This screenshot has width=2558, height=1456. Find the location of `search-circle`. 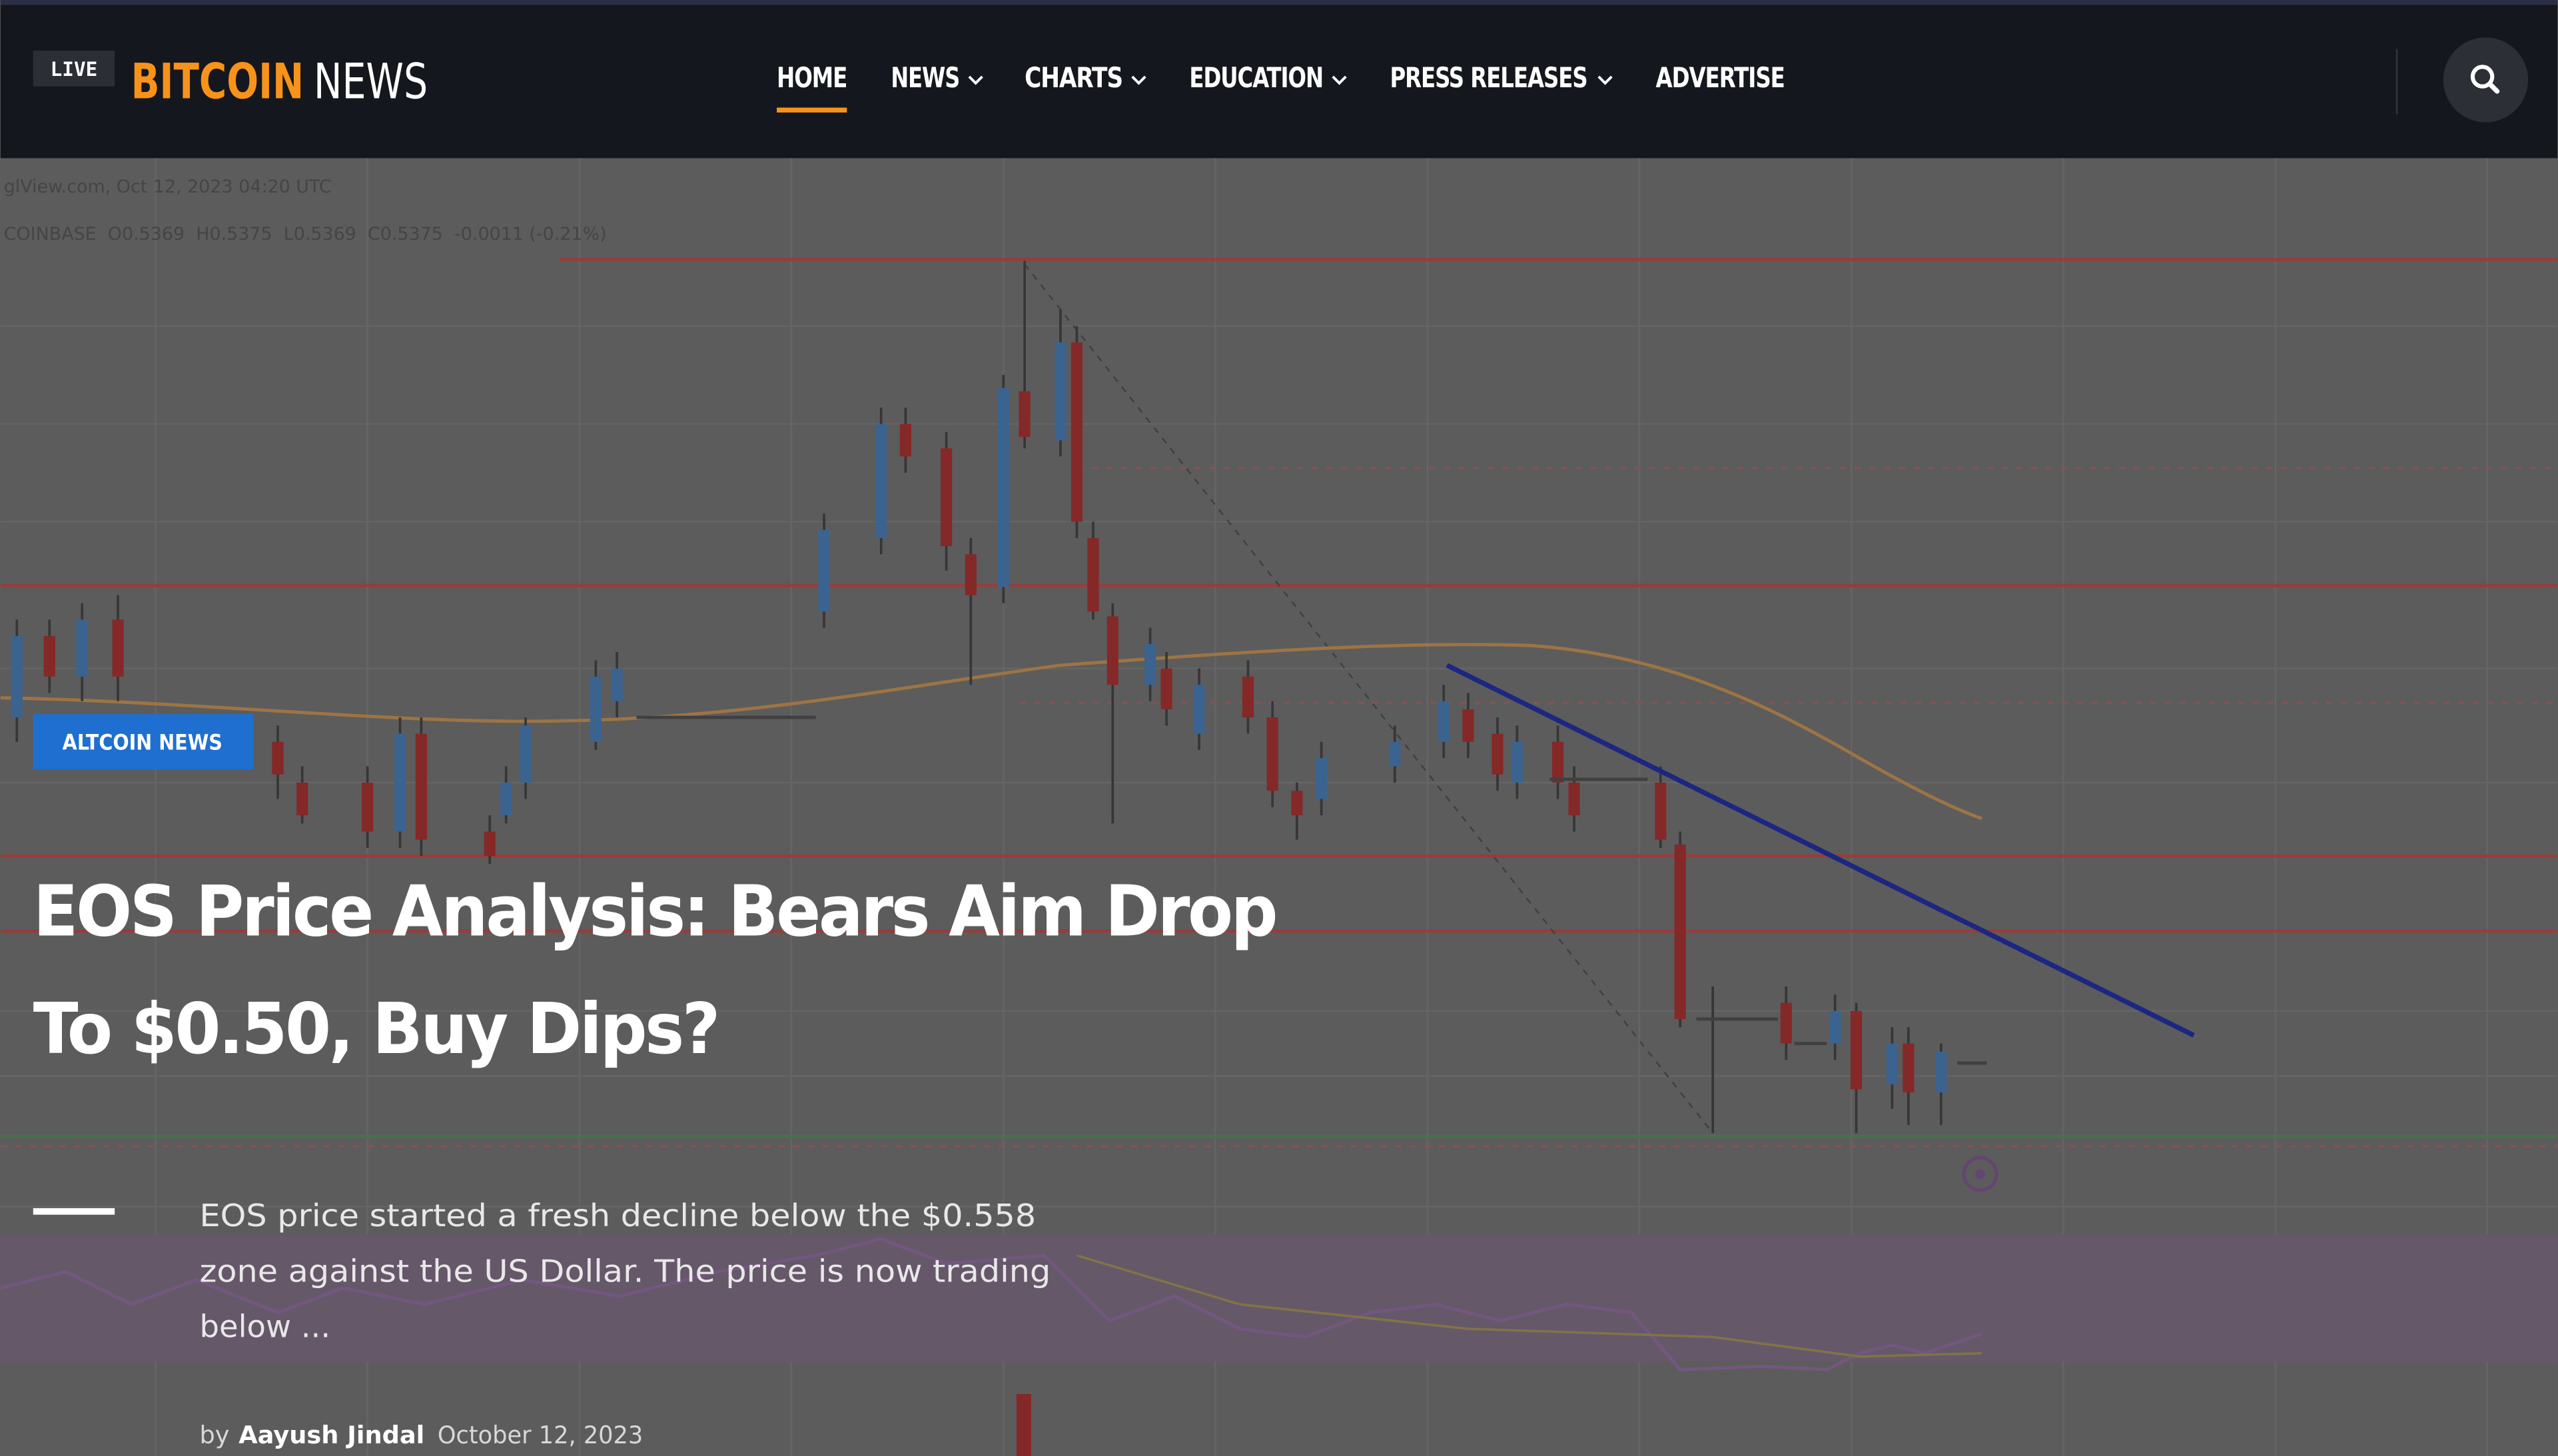

search-circle is located at coordinates (2486, 80).